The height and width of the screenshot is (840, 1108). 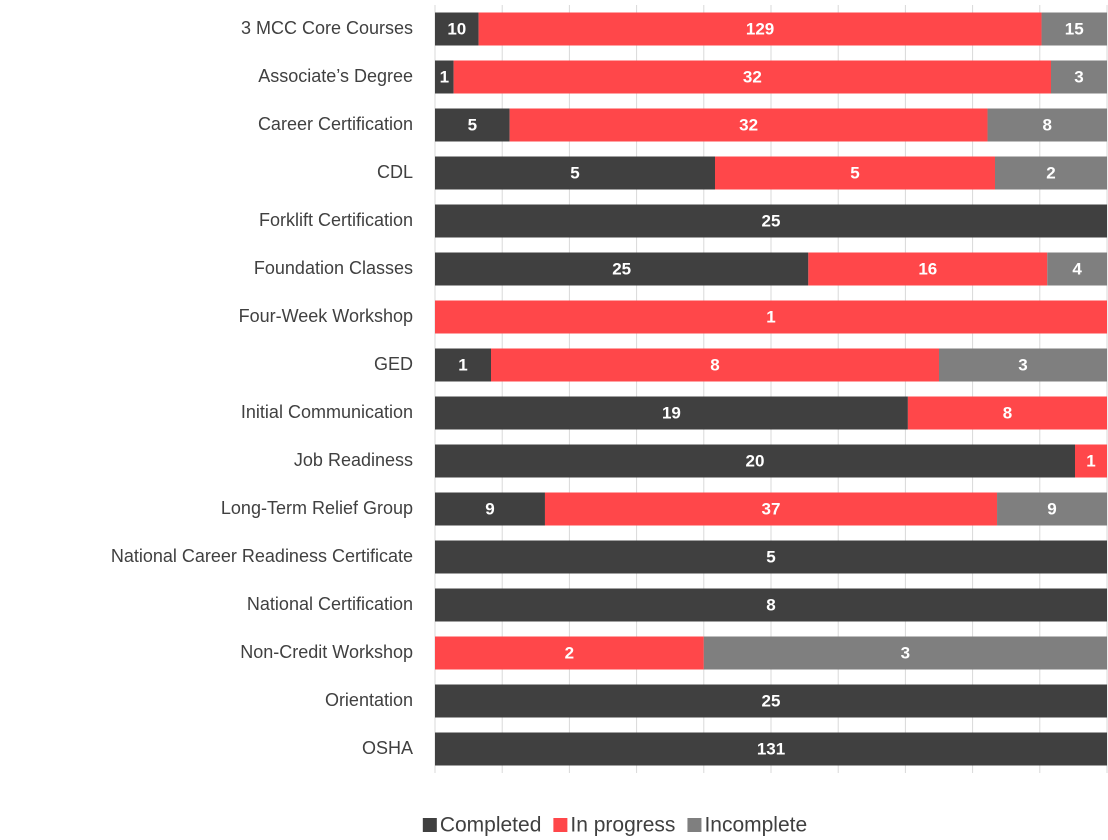 What do you see at coordinates (327, 412) in the screenshot?
I see `category-label: Initial Communication` at bounding box center [327, 412].